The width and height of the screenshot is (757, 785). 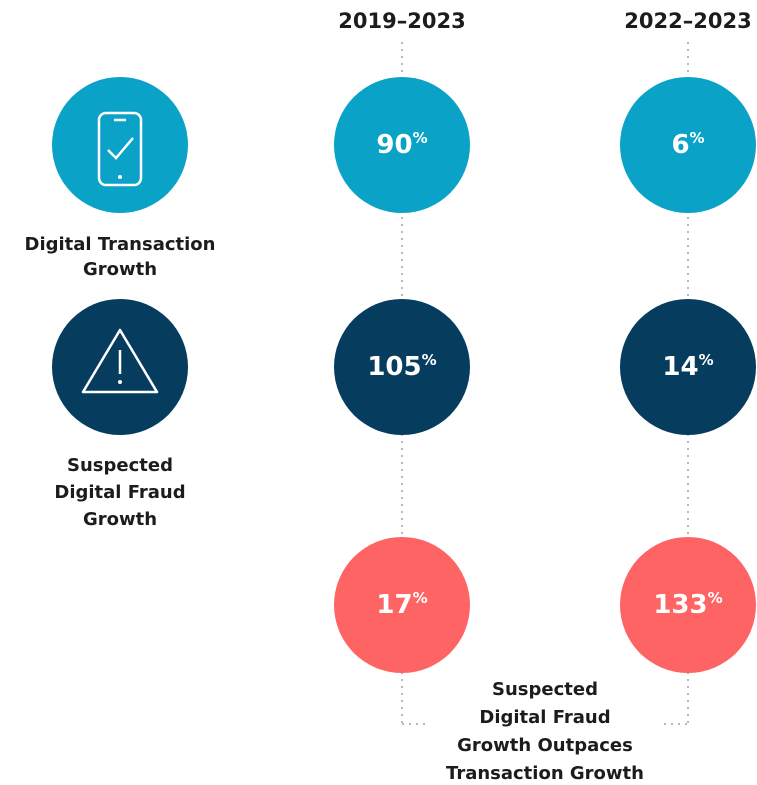 I want to click on stat-number: 133, so click(x=680, y=605).